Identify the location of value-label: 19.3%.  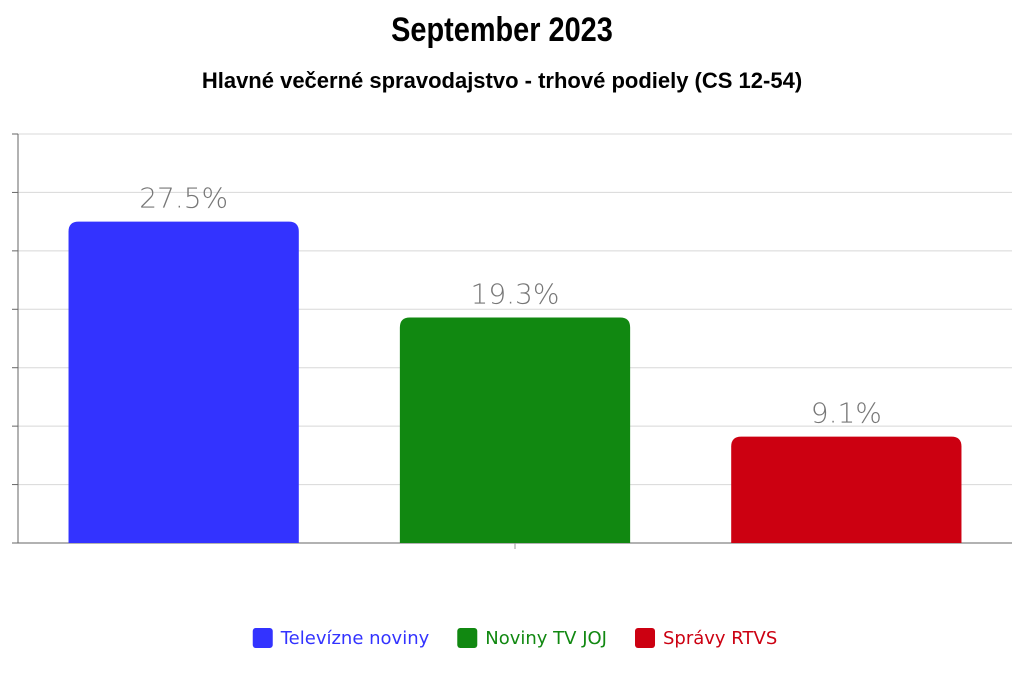
(515, 293).